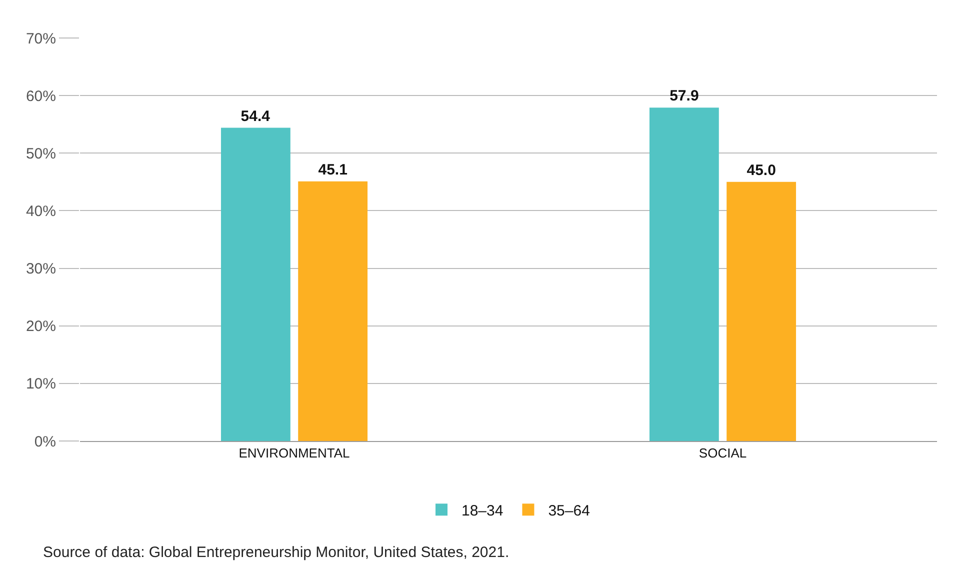 This screenshot has width=954, height=571. What do you see at coordinates (722, 453) in the screenshot?
I see `x-tick-label: SOCIAL` at bounding box center [722, 453].